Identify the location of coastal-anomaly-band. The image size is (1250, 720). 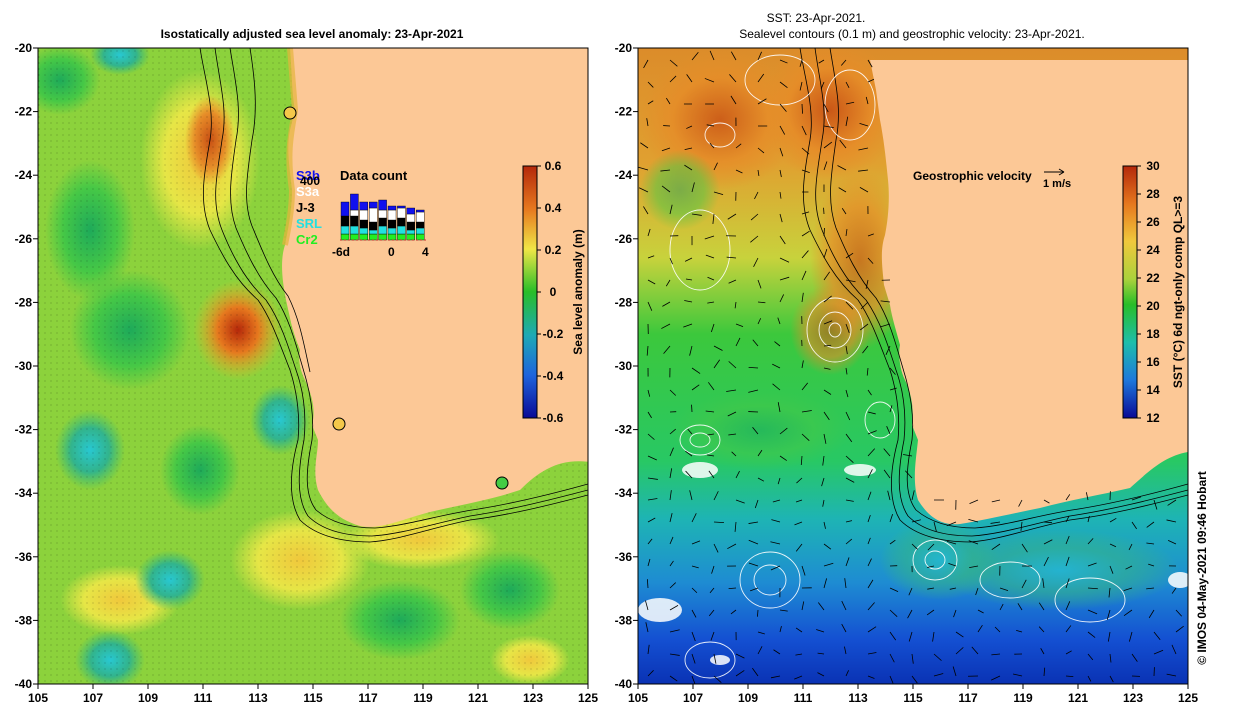
(290, 147).